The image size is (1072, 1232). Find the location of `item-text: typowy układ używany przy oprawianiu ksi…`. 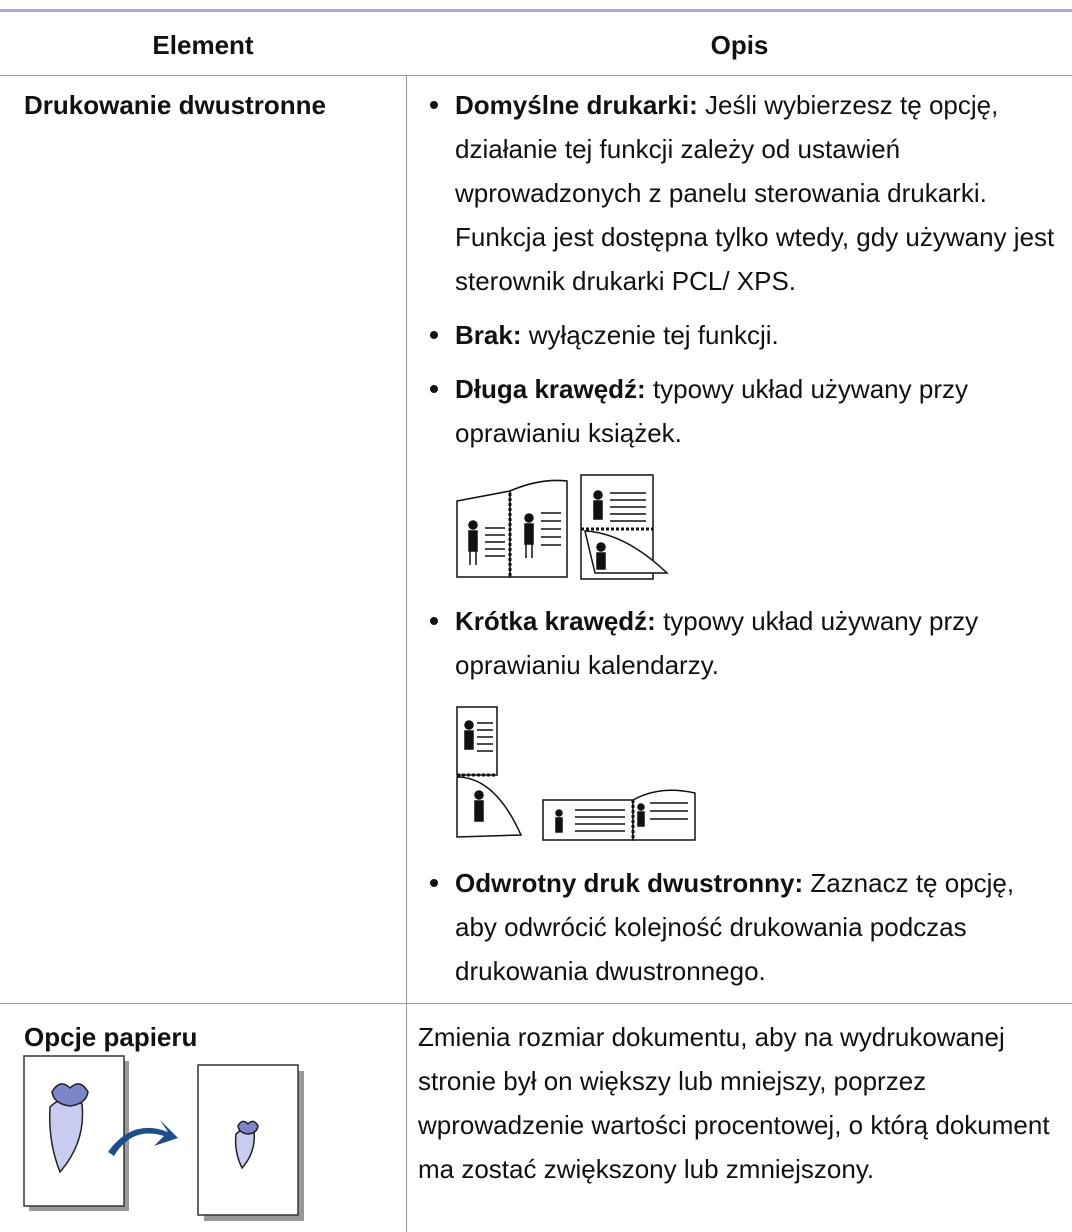

item-text: typowy układ używany przy oprawianiu ksi… is located at coordinates (711, 411).